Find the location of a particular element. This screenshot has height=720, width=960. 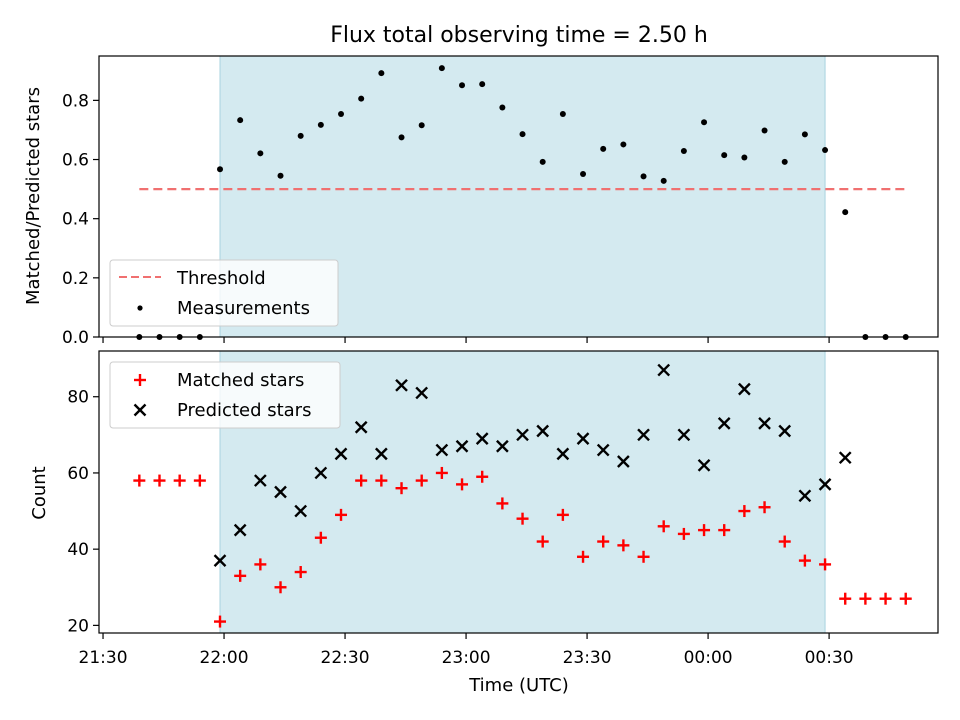

y-tick-label: 0.4 is located at coordinates (75, 220).